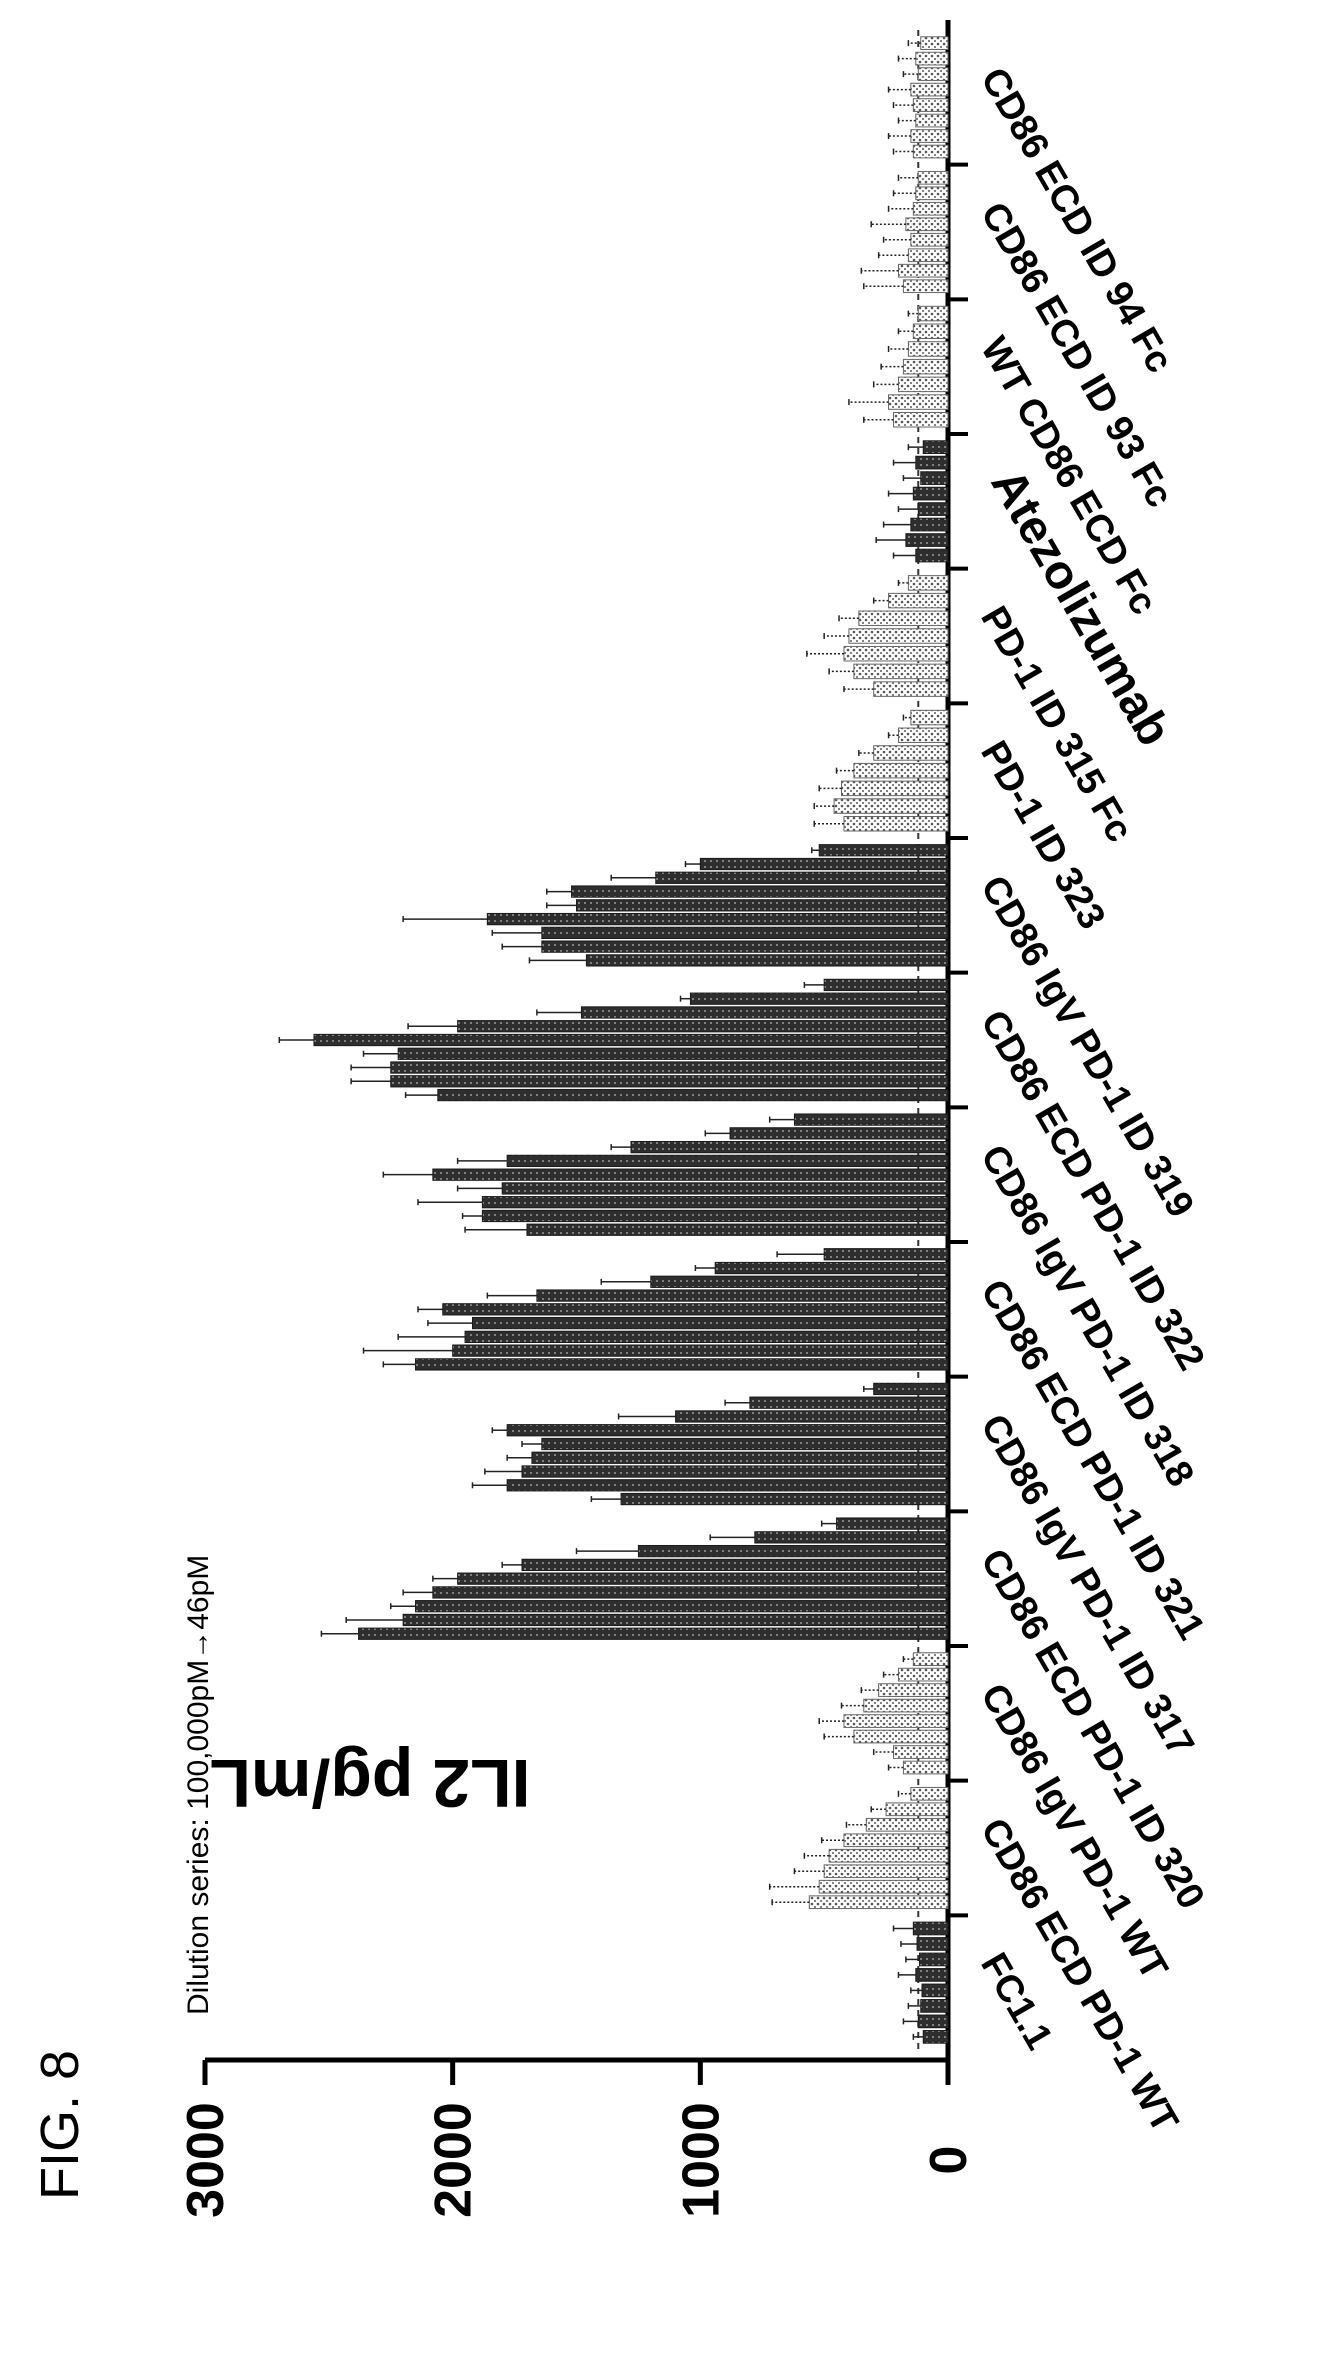 This screenshot has width=1335, height=2354. What do you see at coordinates (454, 2160) in the screenshot?
I see `value-tick-label-2000: 2000` at bounding box center [454, 2160].